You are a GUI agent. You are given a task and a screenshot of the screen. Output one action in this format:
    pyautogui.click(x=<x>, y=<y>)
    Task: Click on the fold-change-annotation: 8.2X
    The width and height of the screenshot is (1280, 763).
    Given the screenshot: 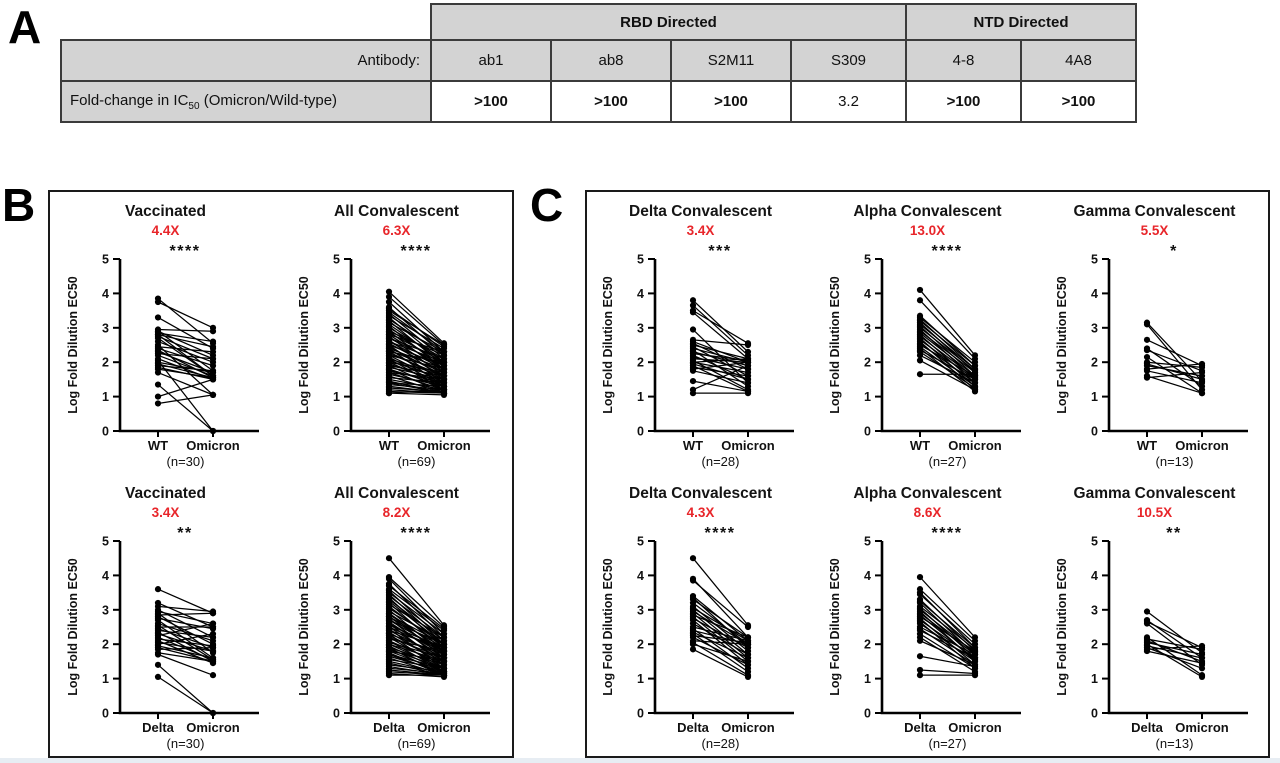 What is the action you would take?
    pyautogui.click(x=396, y=512)
    